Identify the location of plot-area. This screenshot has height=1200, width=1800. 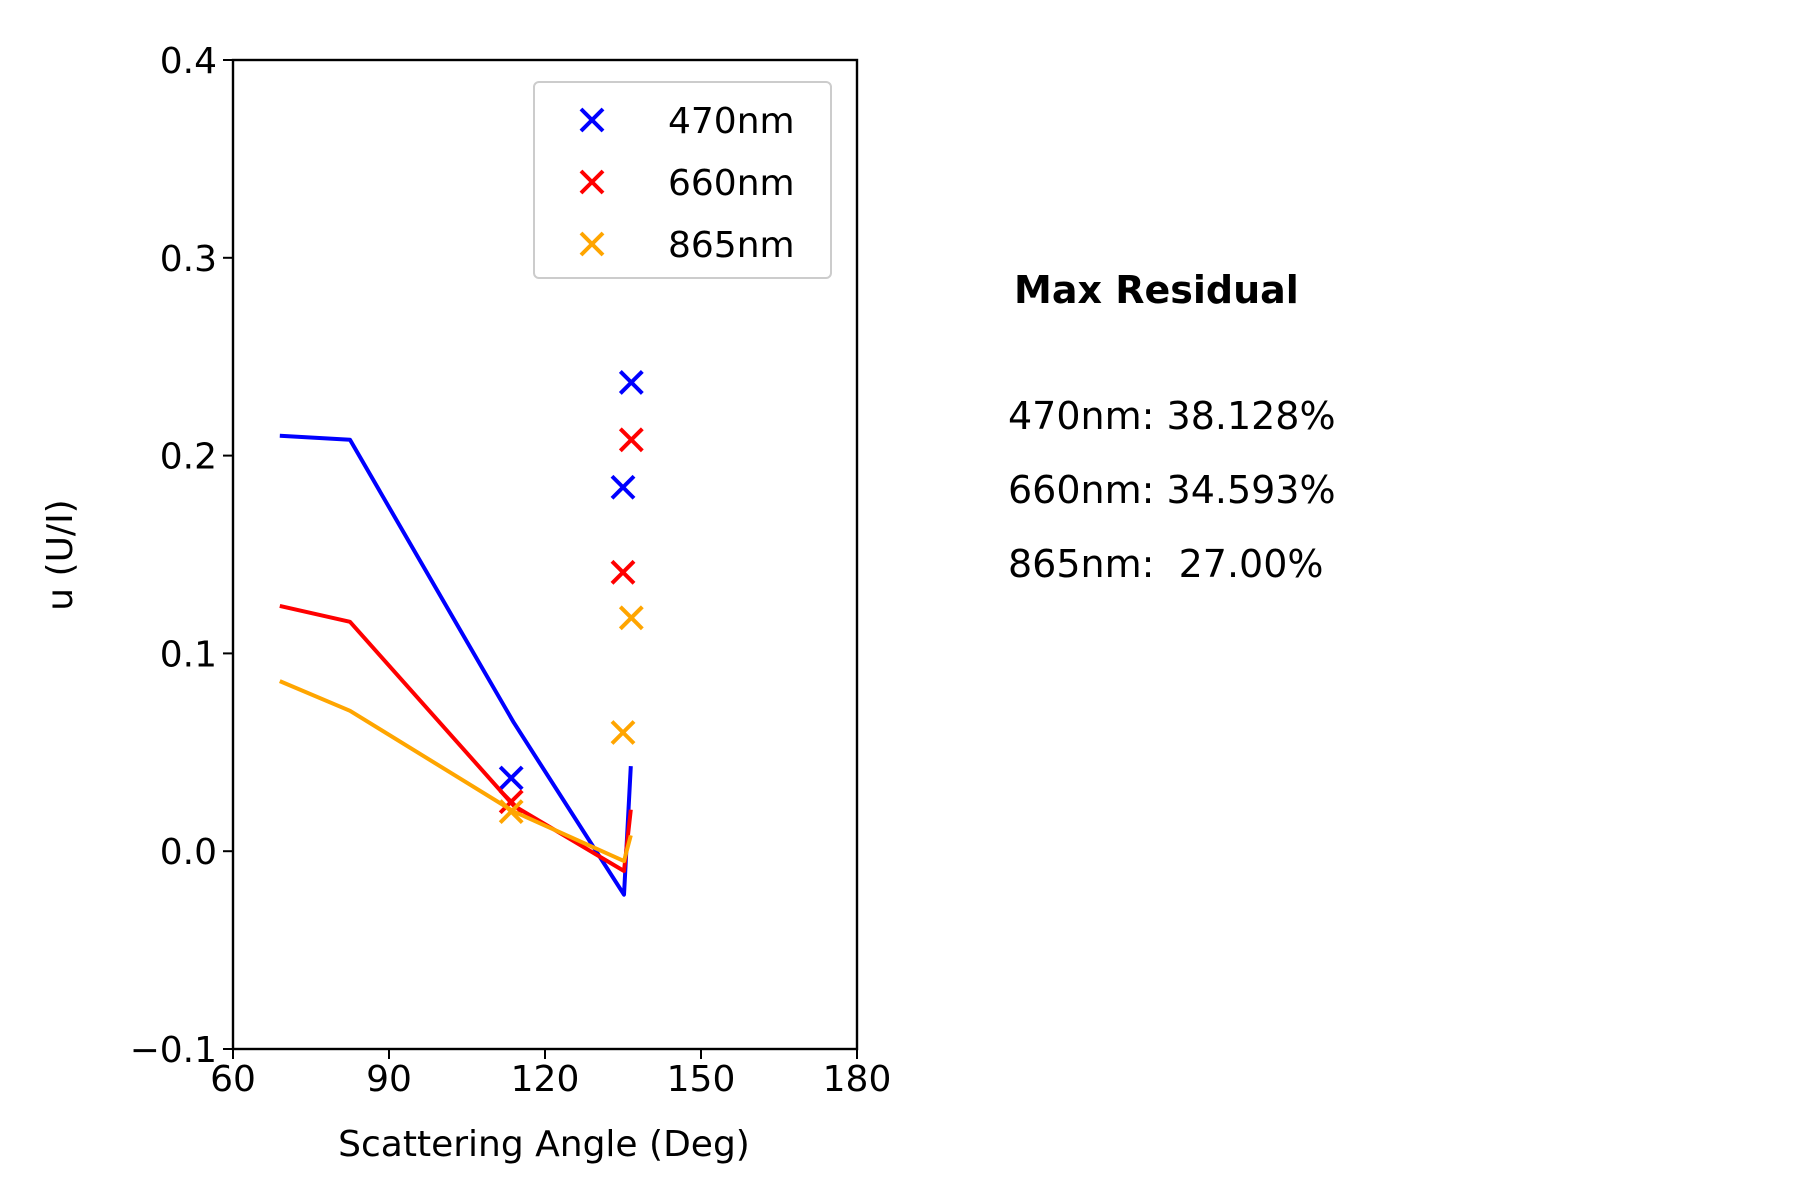
(461, 633).